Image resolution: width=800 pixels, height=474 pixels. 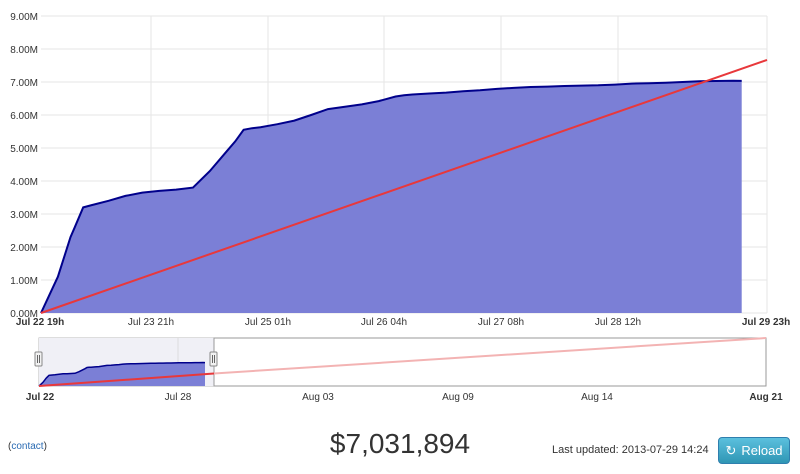 What do you see at coordinates (501, 322) in the screenshot?
I see `x-tick-label: Jul 27 08h` at bounding box center [501, 322].